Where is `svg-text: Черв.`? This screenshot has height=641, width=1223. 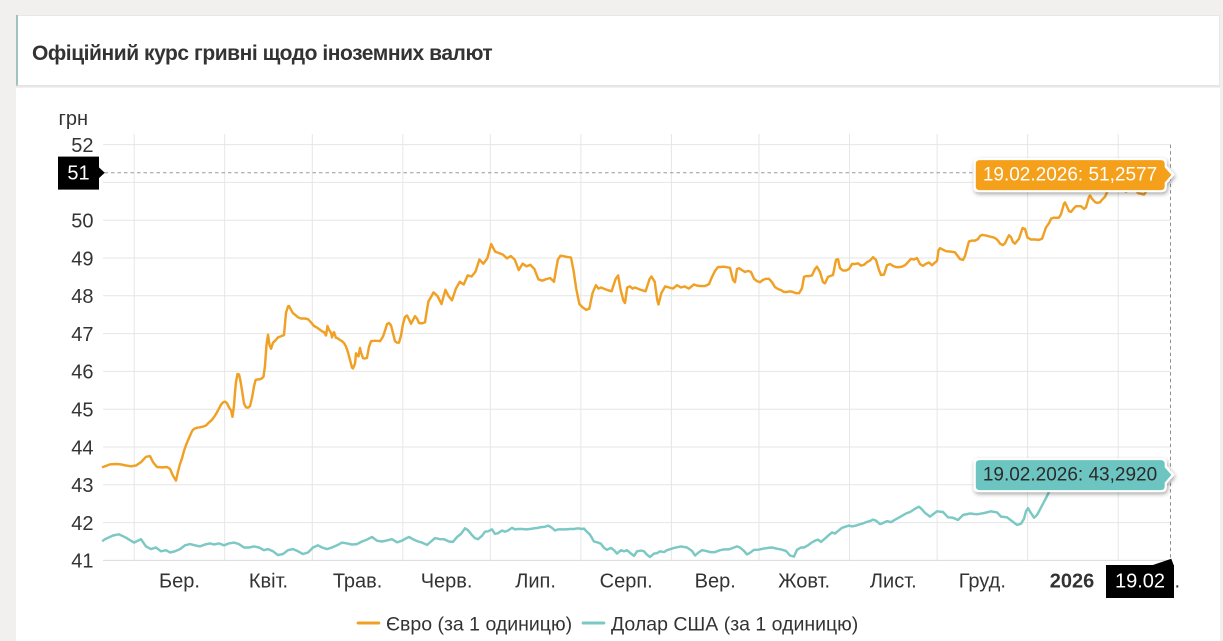
svg-text: Черв. is located at coordinates (447, 581).